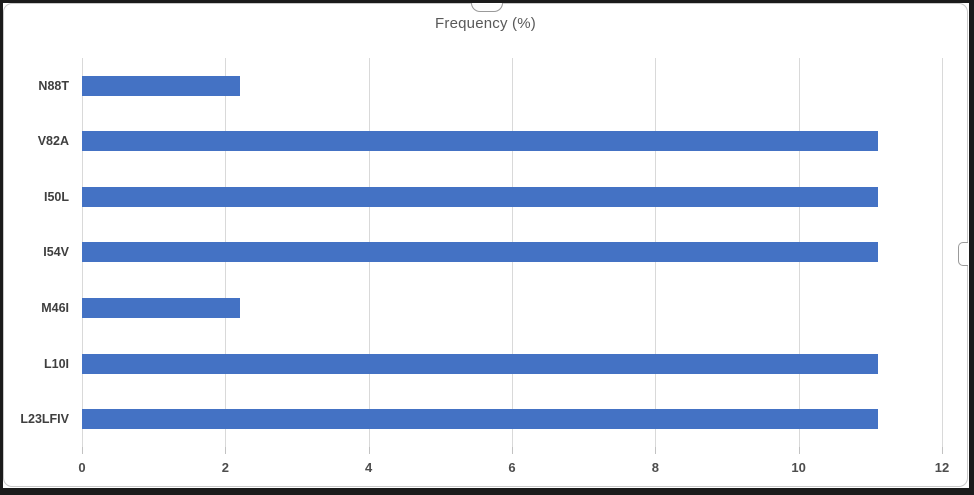 This screenshot has width=974, height=495. I want to click on bar-V82A, so click(480, 141).